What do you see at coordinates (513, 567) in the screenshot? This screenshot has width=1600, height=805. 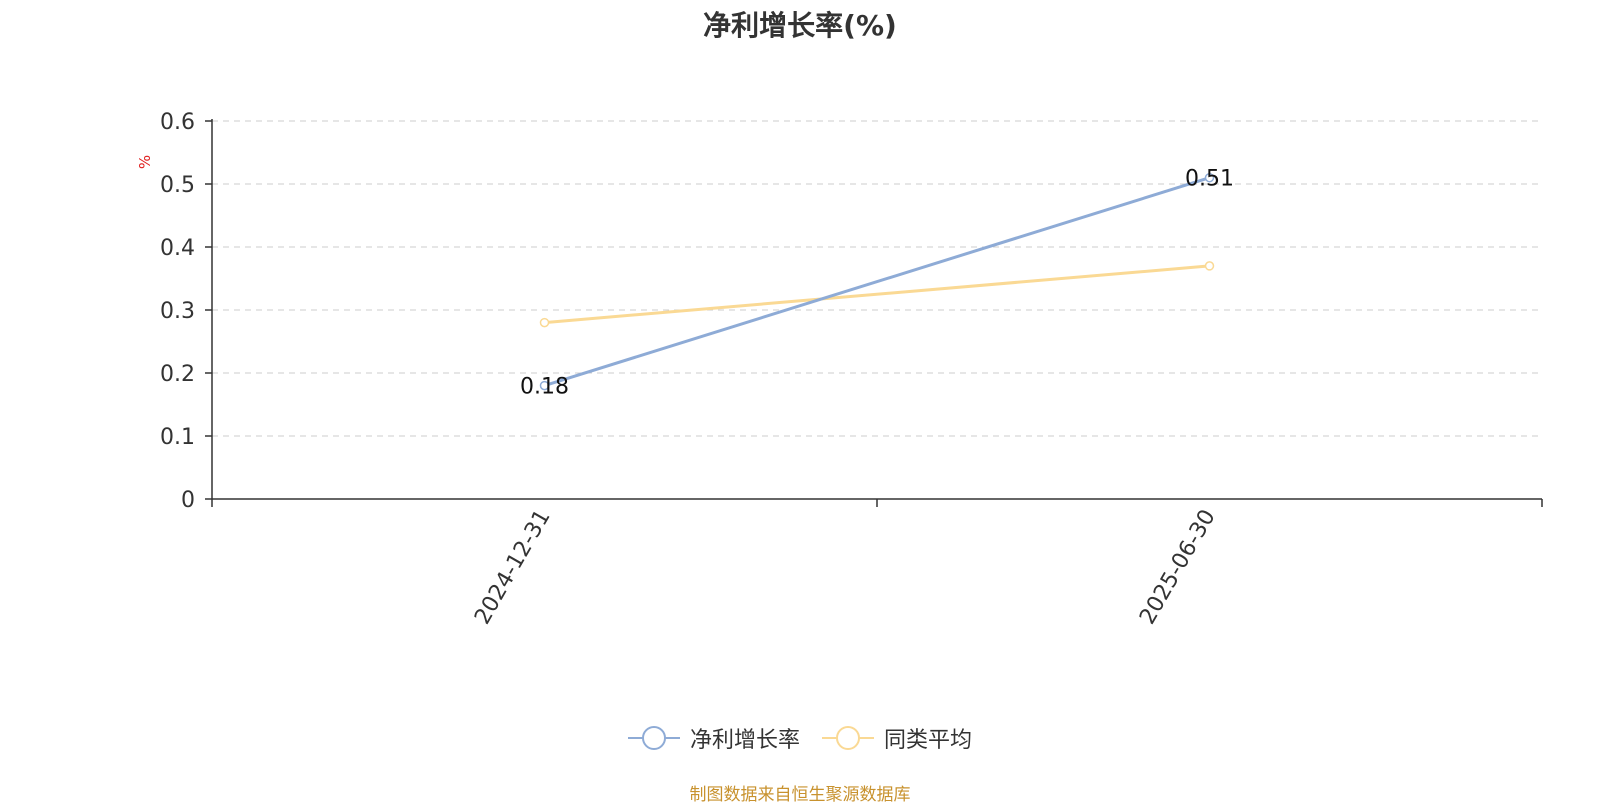 I see `x-tick-label: 2024-12-31` at bounding box center [513, 567].